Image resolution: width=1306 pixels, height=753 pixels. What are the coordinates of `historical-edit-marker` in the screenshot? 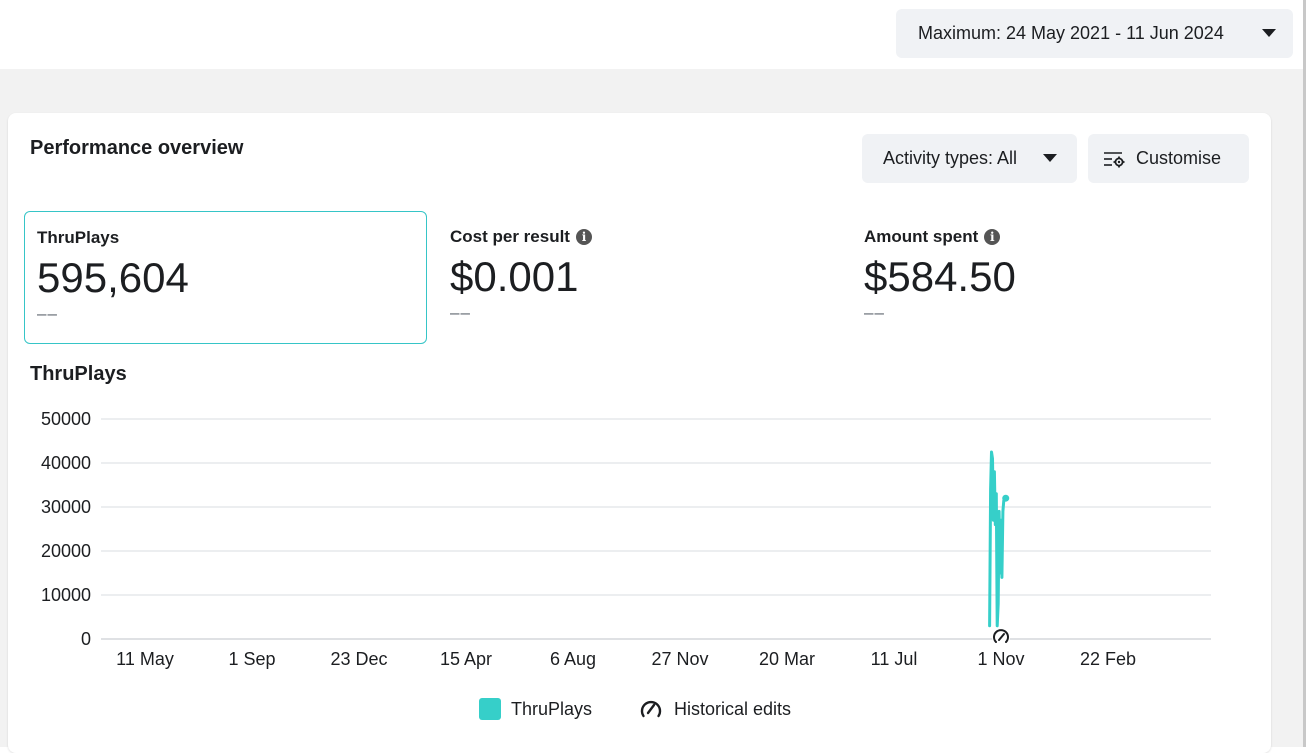 It's located at (1001, 637).